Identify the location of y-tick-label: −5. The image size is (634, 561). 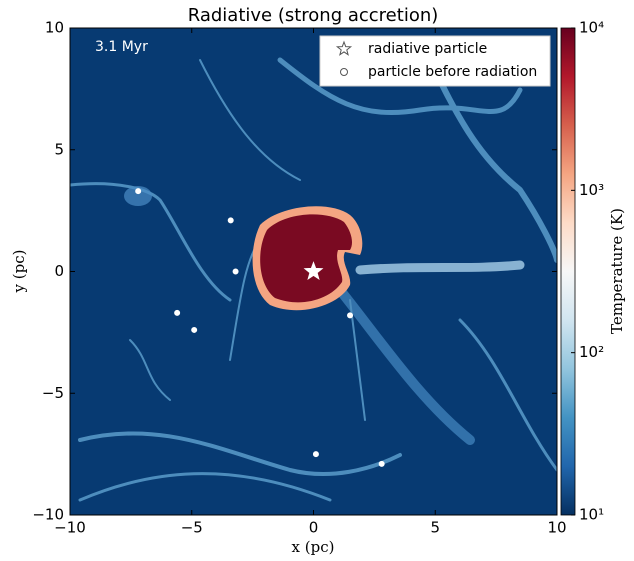
(53, 393).